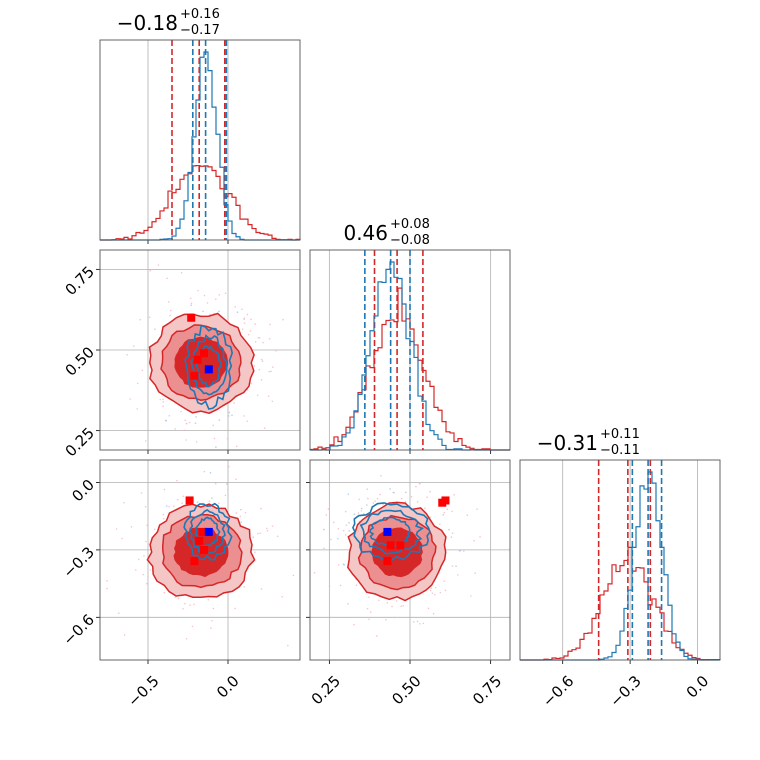  I want to click on y-tick-label: −0.6, so click(79, 630).